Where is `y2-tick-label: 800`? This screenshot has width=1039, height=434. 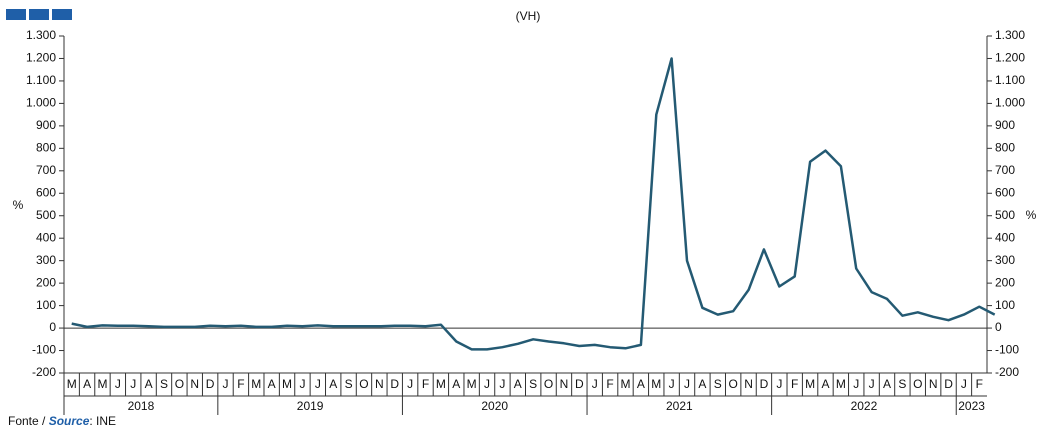
y2-tick-label: 800 is located at coordinates (1005, 148).